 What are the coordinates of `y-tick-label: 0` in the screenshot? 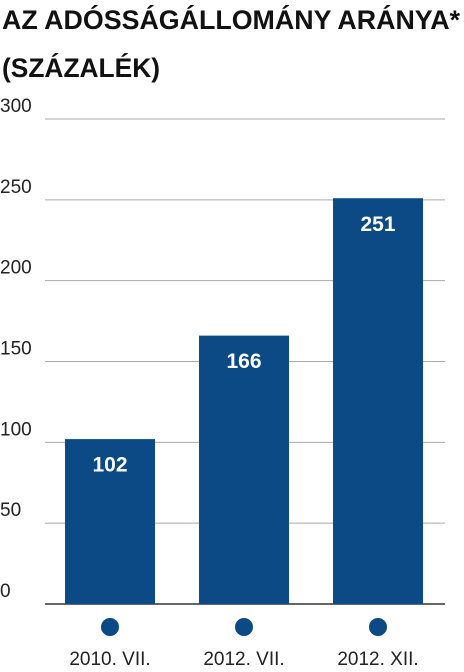 It's located at (5, 591).